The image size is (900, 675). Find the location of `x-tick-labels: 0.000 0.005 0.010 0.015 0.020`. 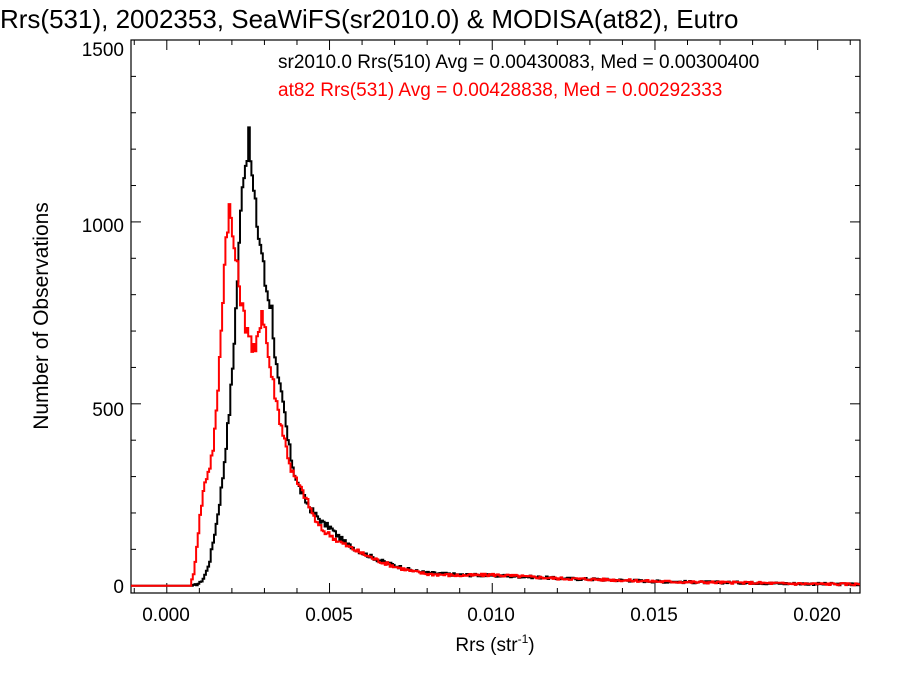

x-tick-labels: 0.000 0.005 0.010 0.015 0.020 is located at coordinates (491, 615).